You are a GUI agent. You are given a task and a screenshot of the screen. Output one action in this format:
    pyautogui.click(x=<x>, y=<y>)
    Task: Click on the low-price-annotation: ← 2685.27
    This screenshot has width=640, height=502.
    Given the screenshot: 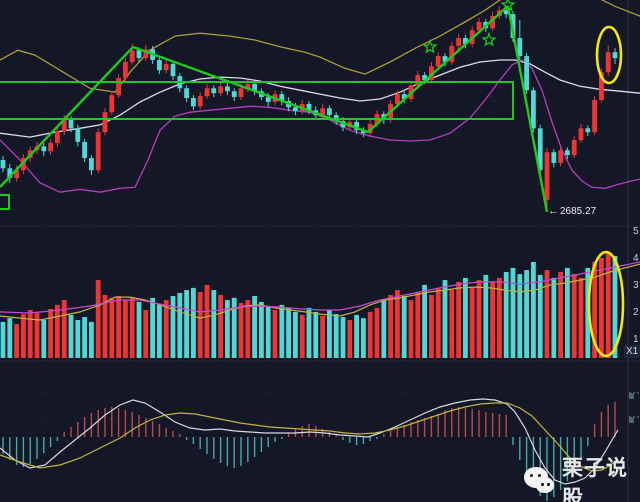 What is the action you would take?
    pyautogui.click(x=572, y=211)
    